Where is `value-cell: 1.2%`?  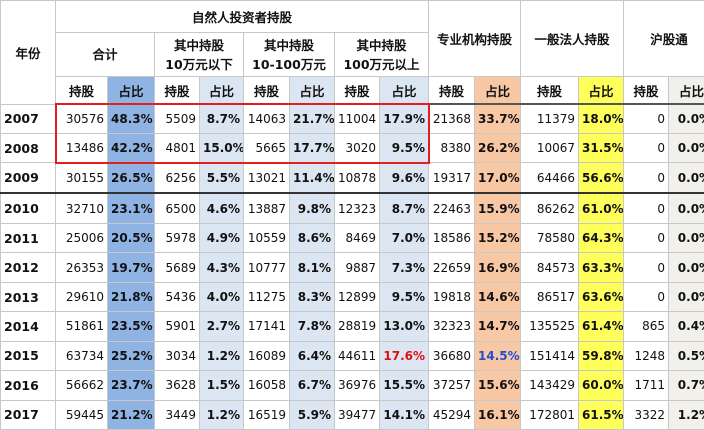 value-cell: 1.2% is located at coordinates (221, 414).